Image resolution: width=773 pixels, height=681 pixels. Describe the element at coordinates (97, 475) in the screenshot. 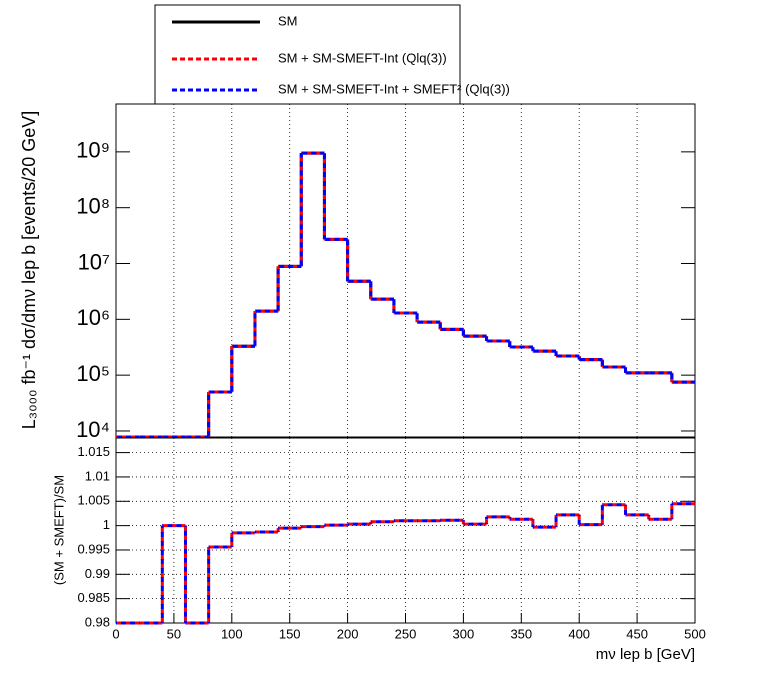

I see `y-tick-label: 1.01` at that location.